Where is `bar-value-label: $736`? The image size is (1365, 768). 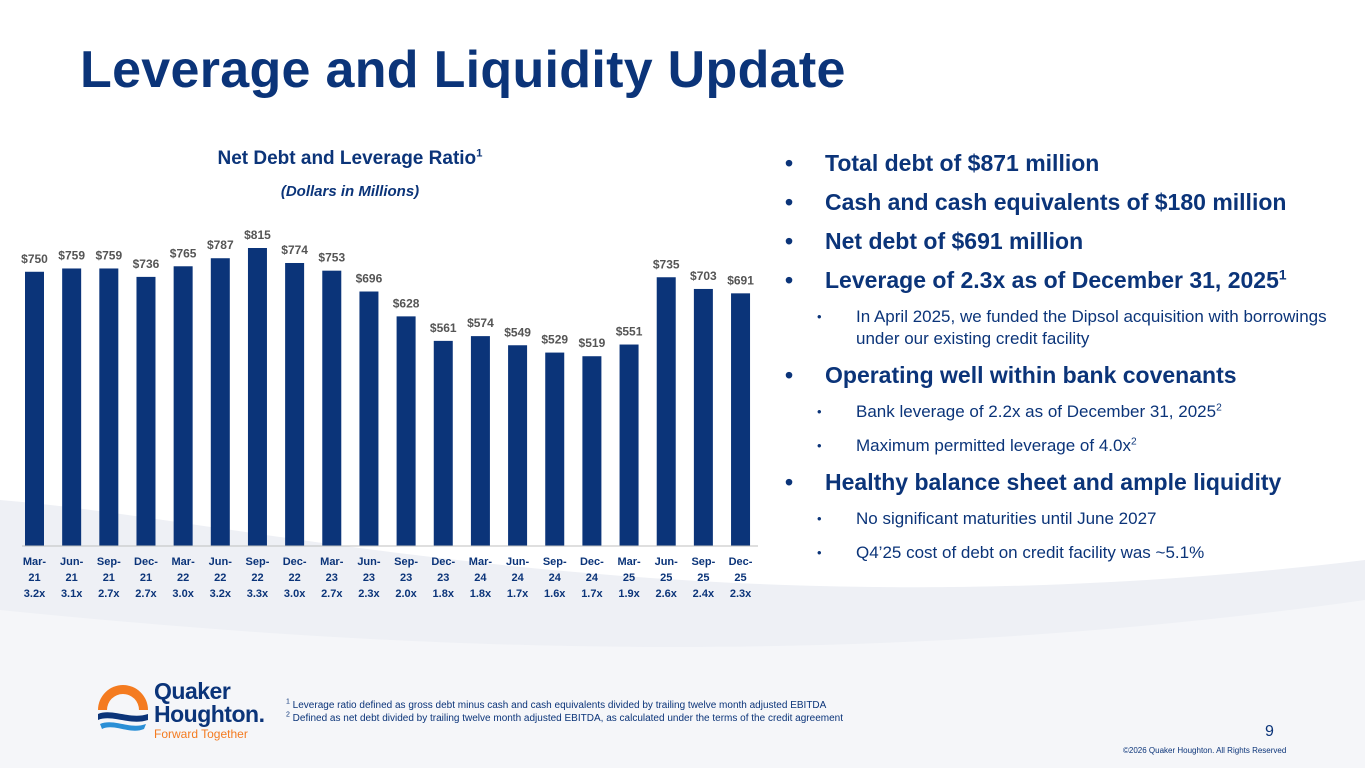
bar-value-label: $736 is located at coordinates (146, 264).